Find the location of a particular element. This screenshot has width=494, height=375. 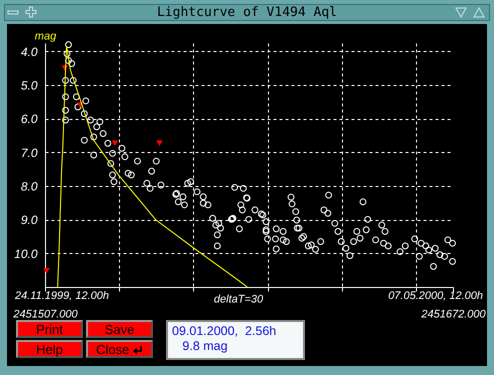

text: 24.11.1999, 12.00h is located at coordinates (61, 296).